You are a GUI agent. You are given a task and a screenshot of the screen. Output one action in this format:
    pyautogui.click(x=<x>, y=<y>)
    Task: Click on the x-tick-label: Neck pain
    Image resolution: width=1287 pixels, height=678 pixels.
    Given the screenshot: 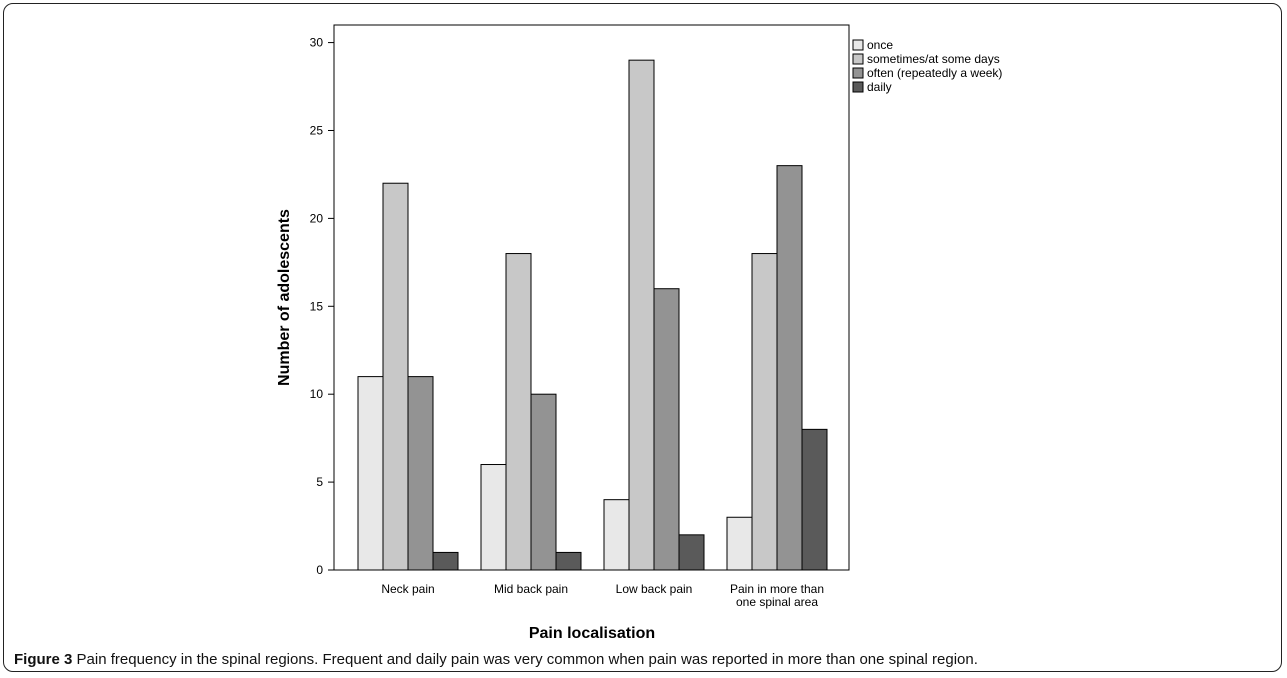 What is the action you would take?
    pyautogui.click(x=407, y=589)
    